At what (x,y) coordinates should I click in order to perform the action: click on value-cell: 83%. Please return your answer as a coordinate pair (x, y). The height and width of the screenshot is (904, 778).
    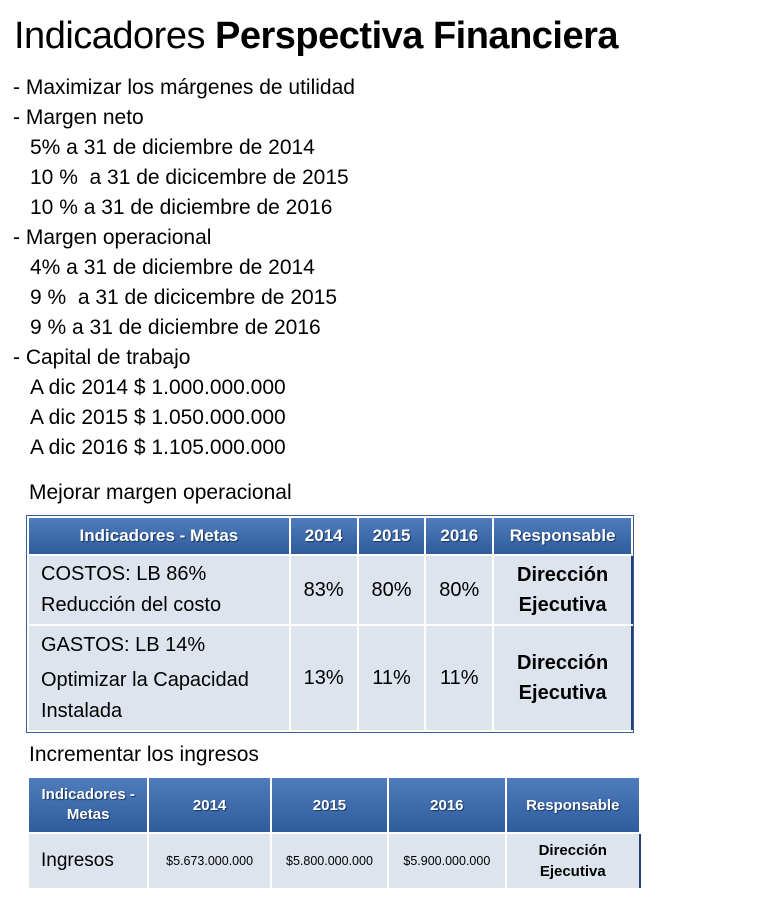
    Looking at the image, I should click on (323, 590).